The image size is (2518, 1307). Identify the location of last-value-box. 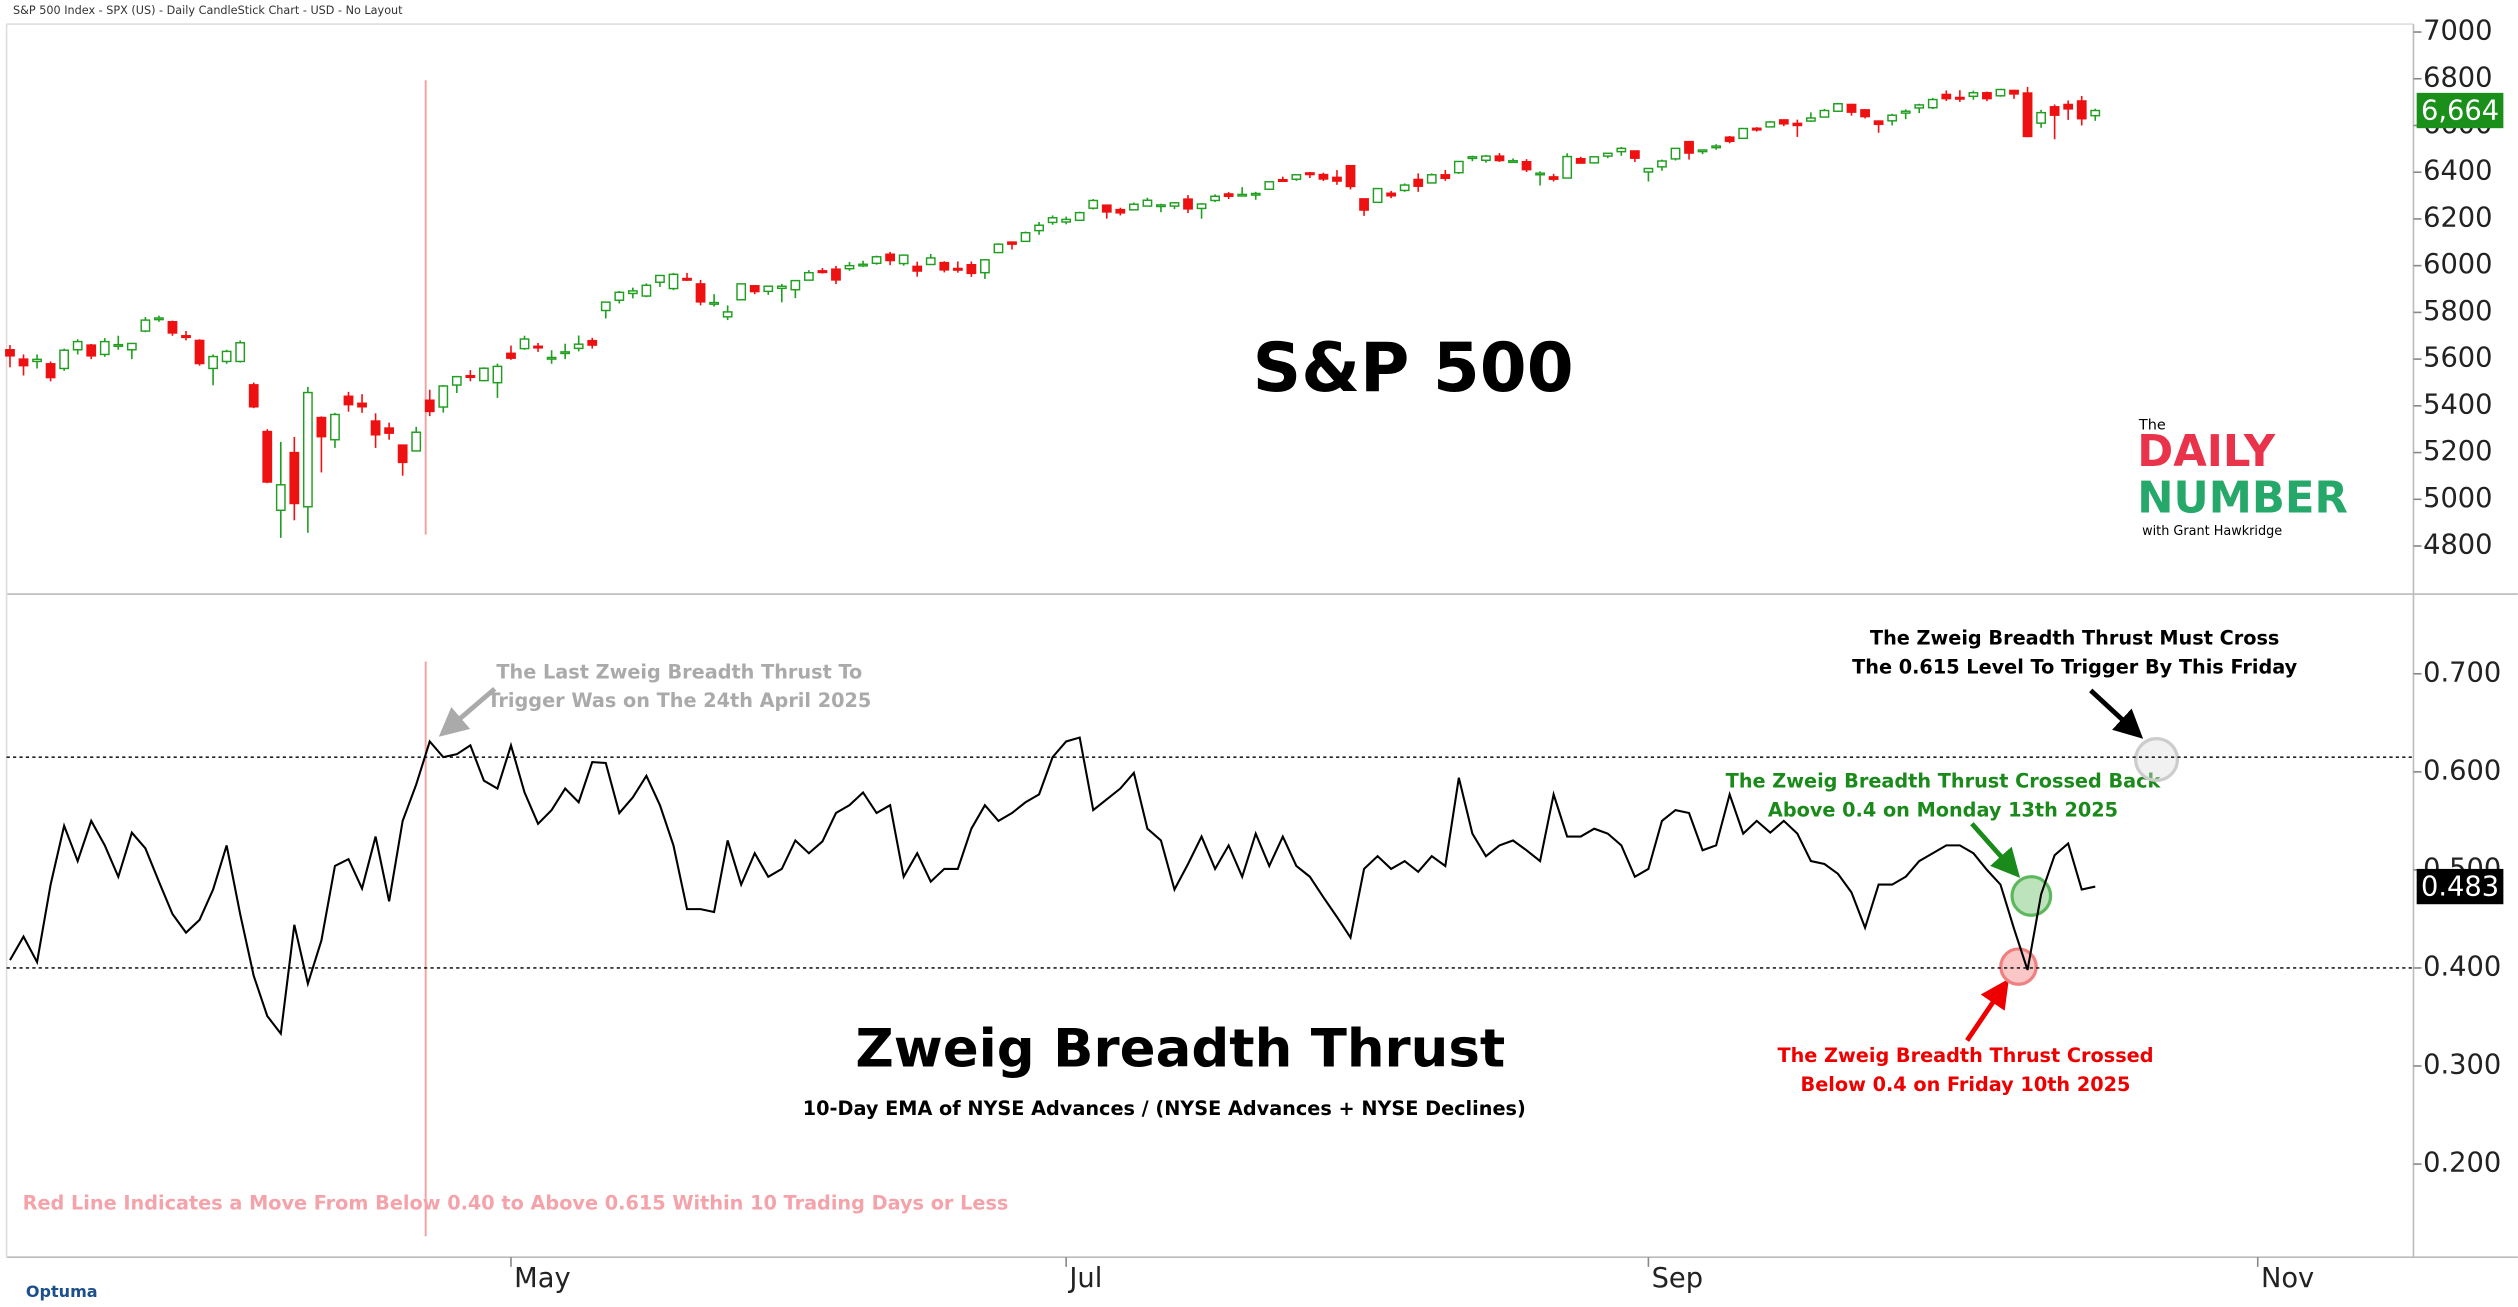
(2460, 886).